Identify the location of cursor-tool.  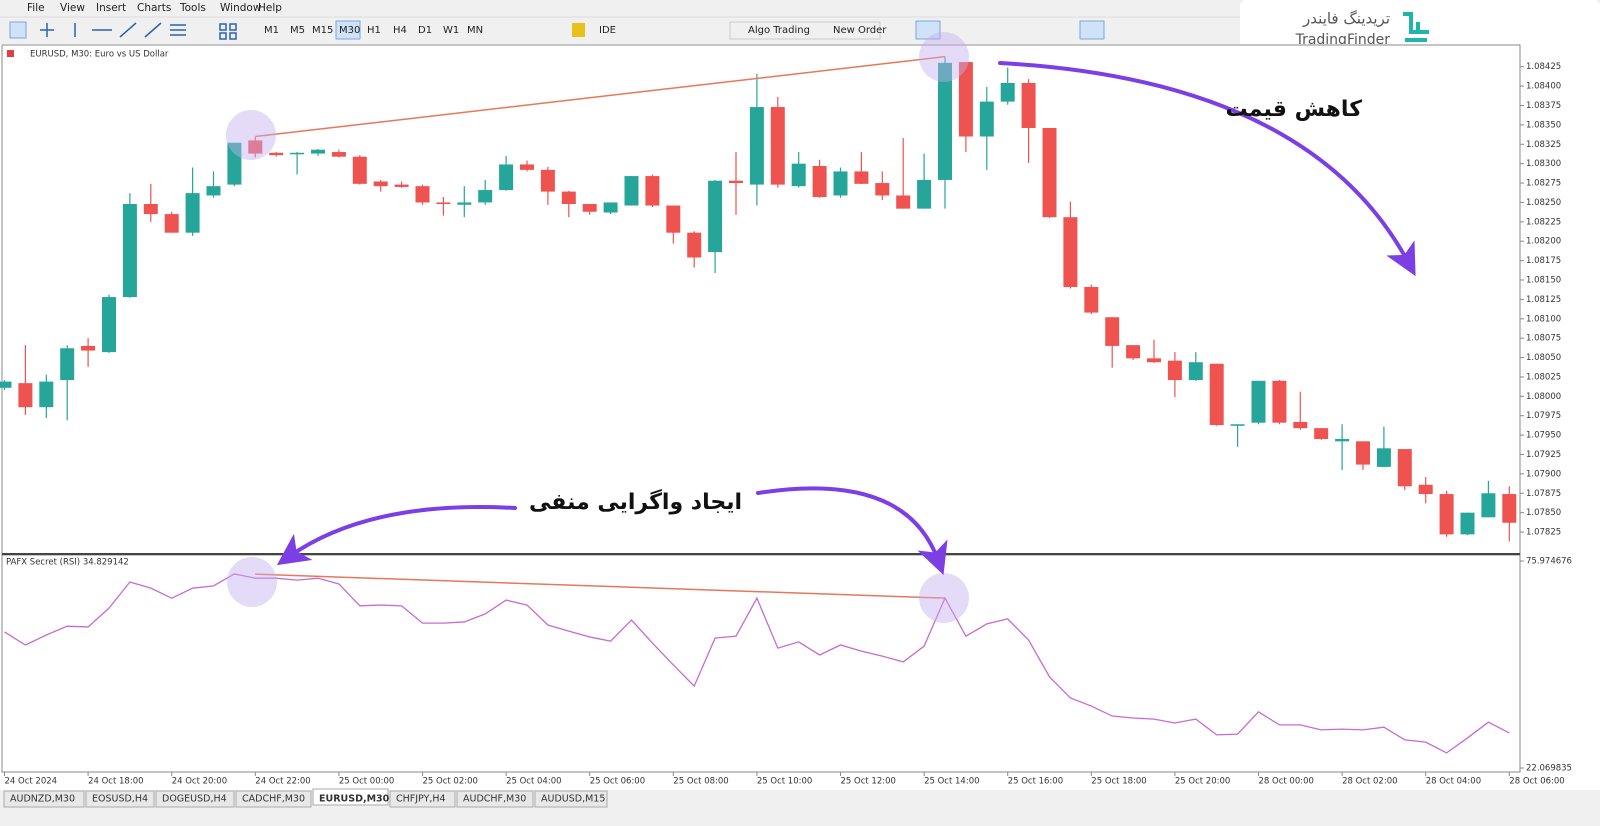
(18, 30).